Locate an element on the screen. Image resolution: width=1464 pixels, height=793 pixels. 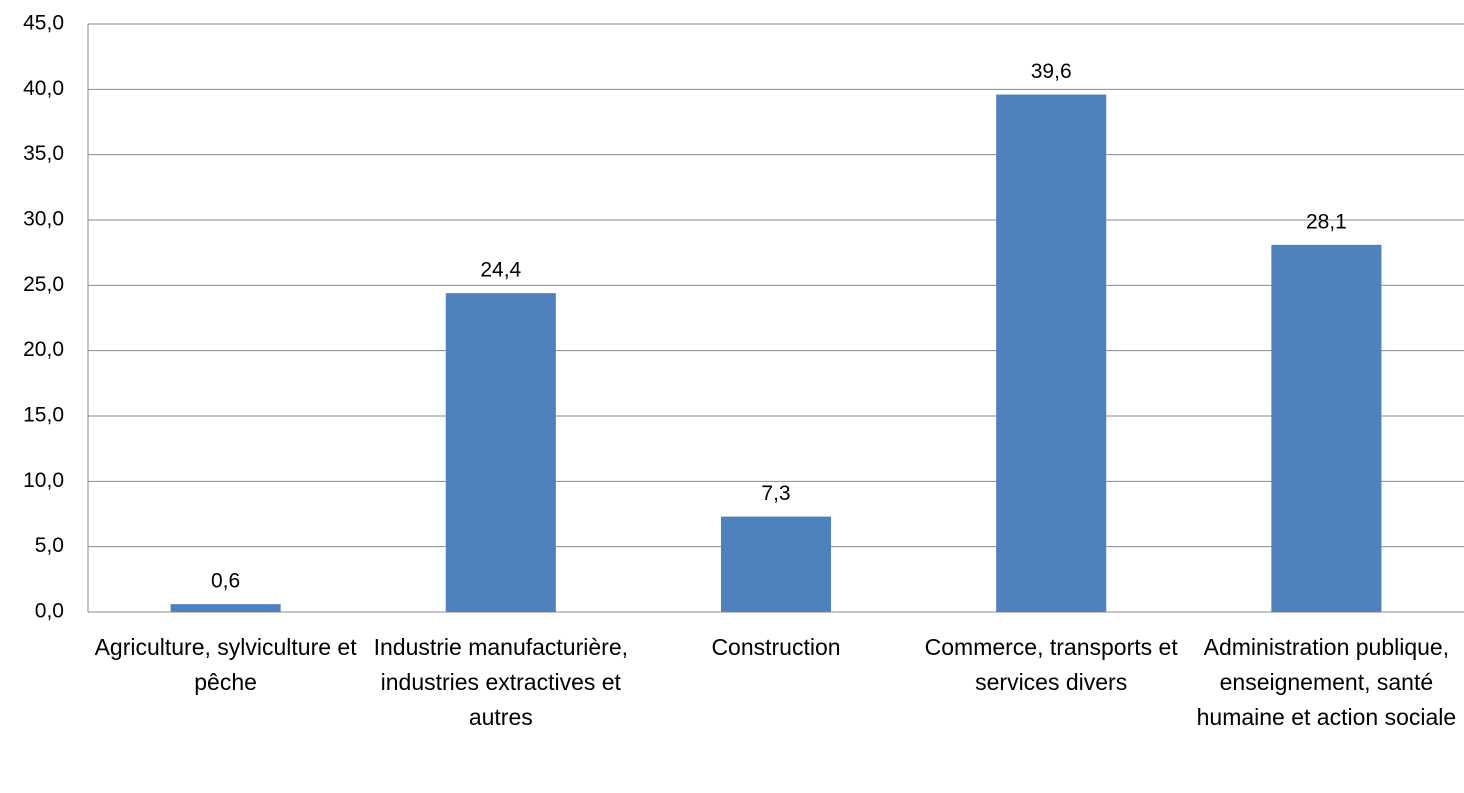
y-tick-label: 40,0 is located at coordinates (43, 88).